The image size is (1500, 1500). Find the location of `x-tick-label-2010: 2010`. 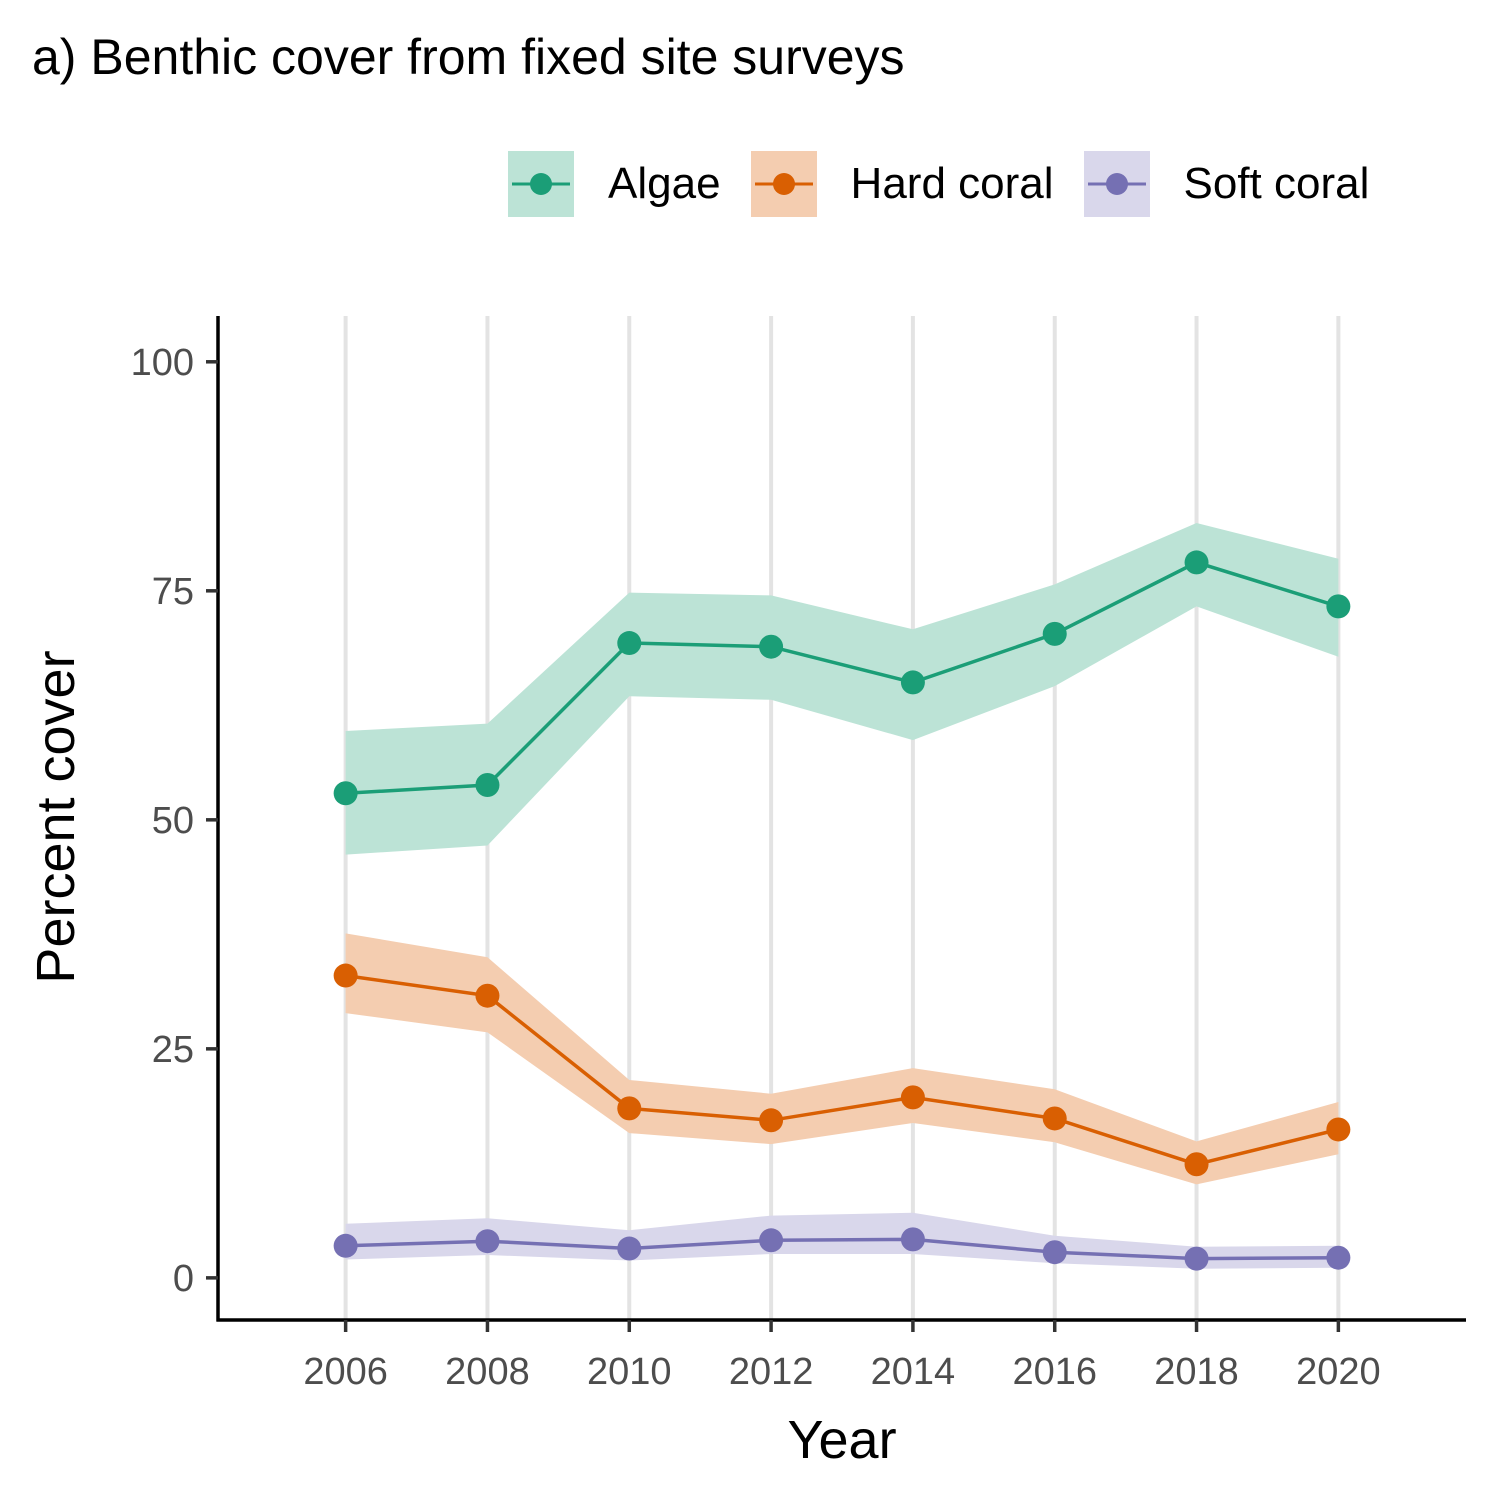

x-tick-label-2010: 2010 is located at coordinates (629, 1372).